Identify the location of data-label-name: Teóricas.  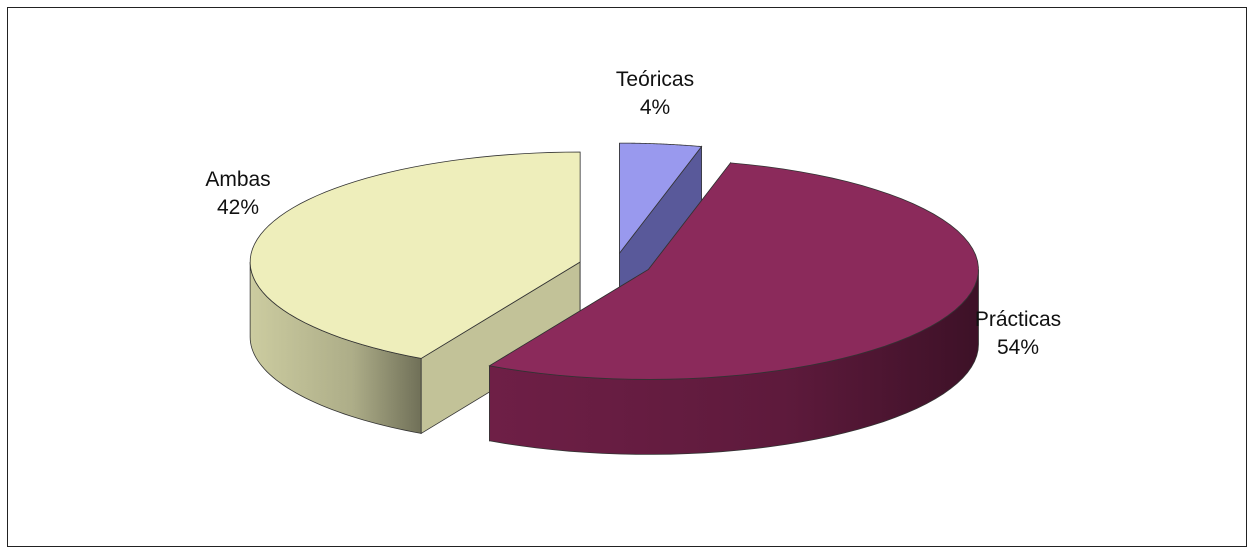
(655, 79).